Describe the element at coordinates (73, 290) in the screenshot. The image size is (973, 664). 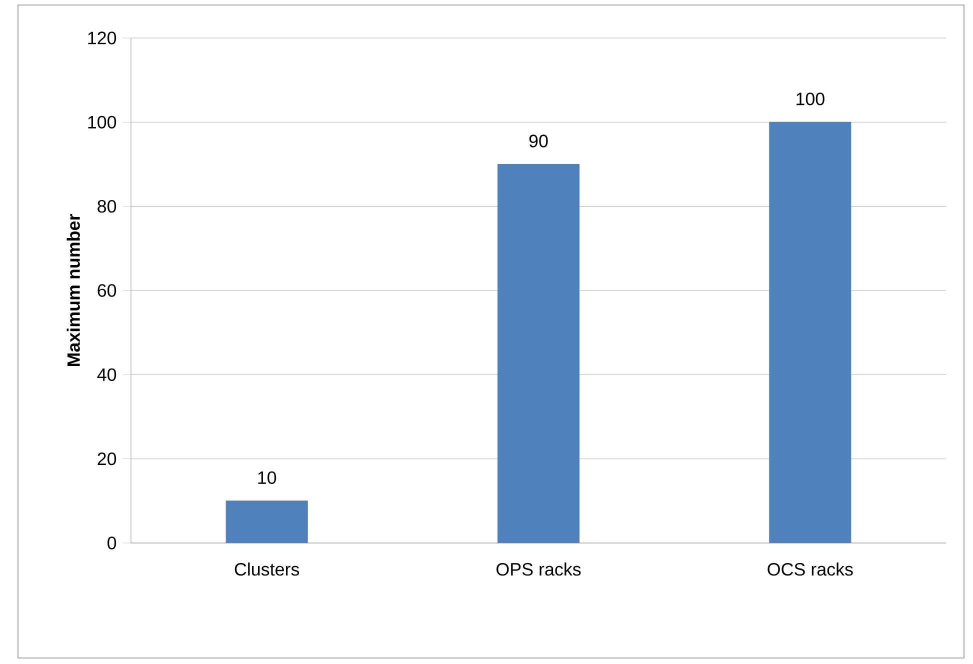
I see `y-axis-title: Maximum number` at that location.